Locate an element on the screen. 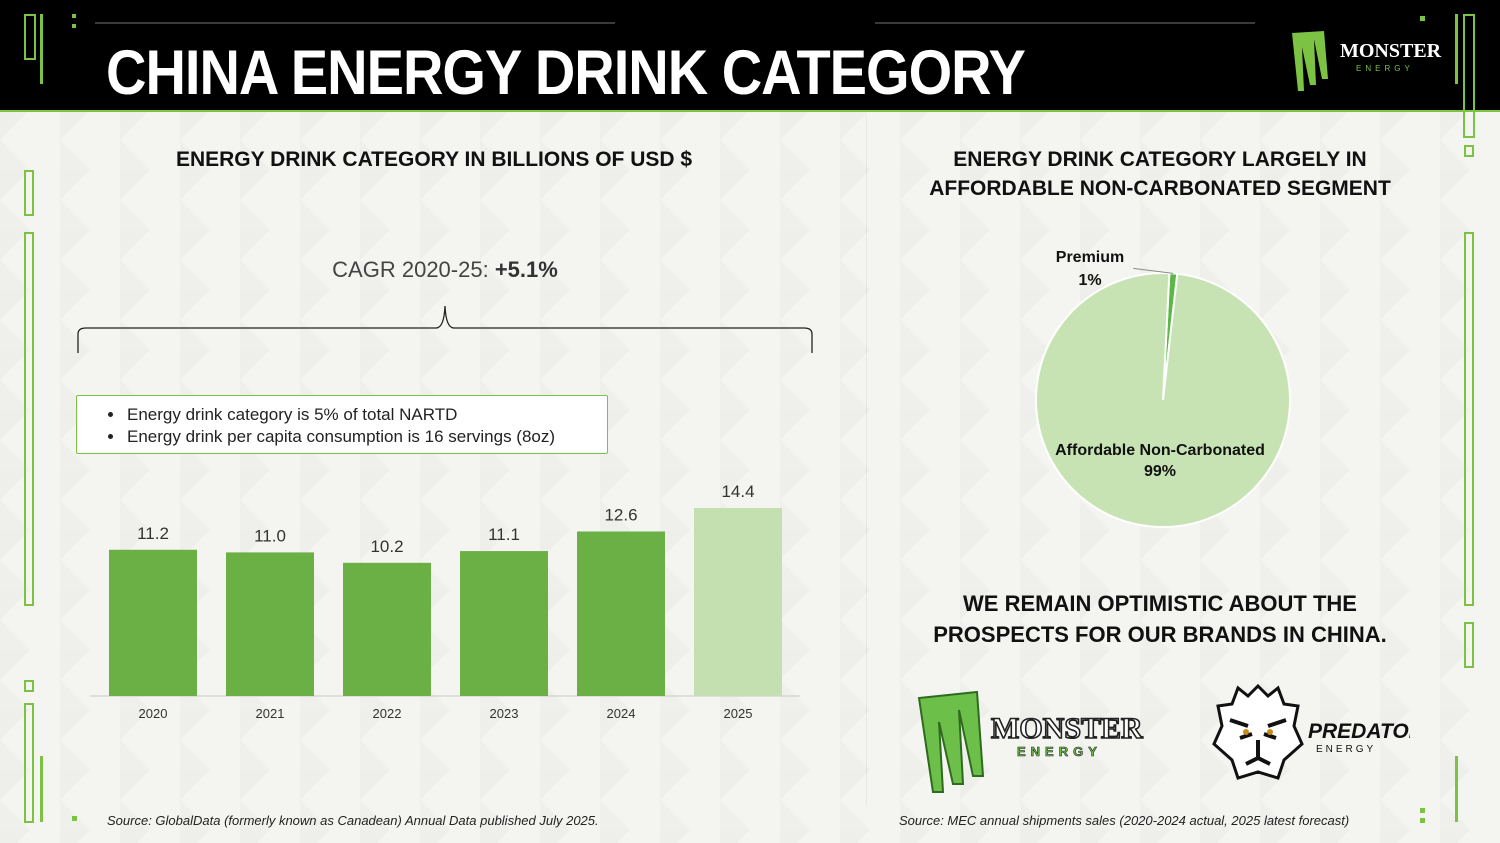 The width and height of the screenshot is (1500, 843). logo-wordmark: MONSTER is located at coordinates (1391, 51).